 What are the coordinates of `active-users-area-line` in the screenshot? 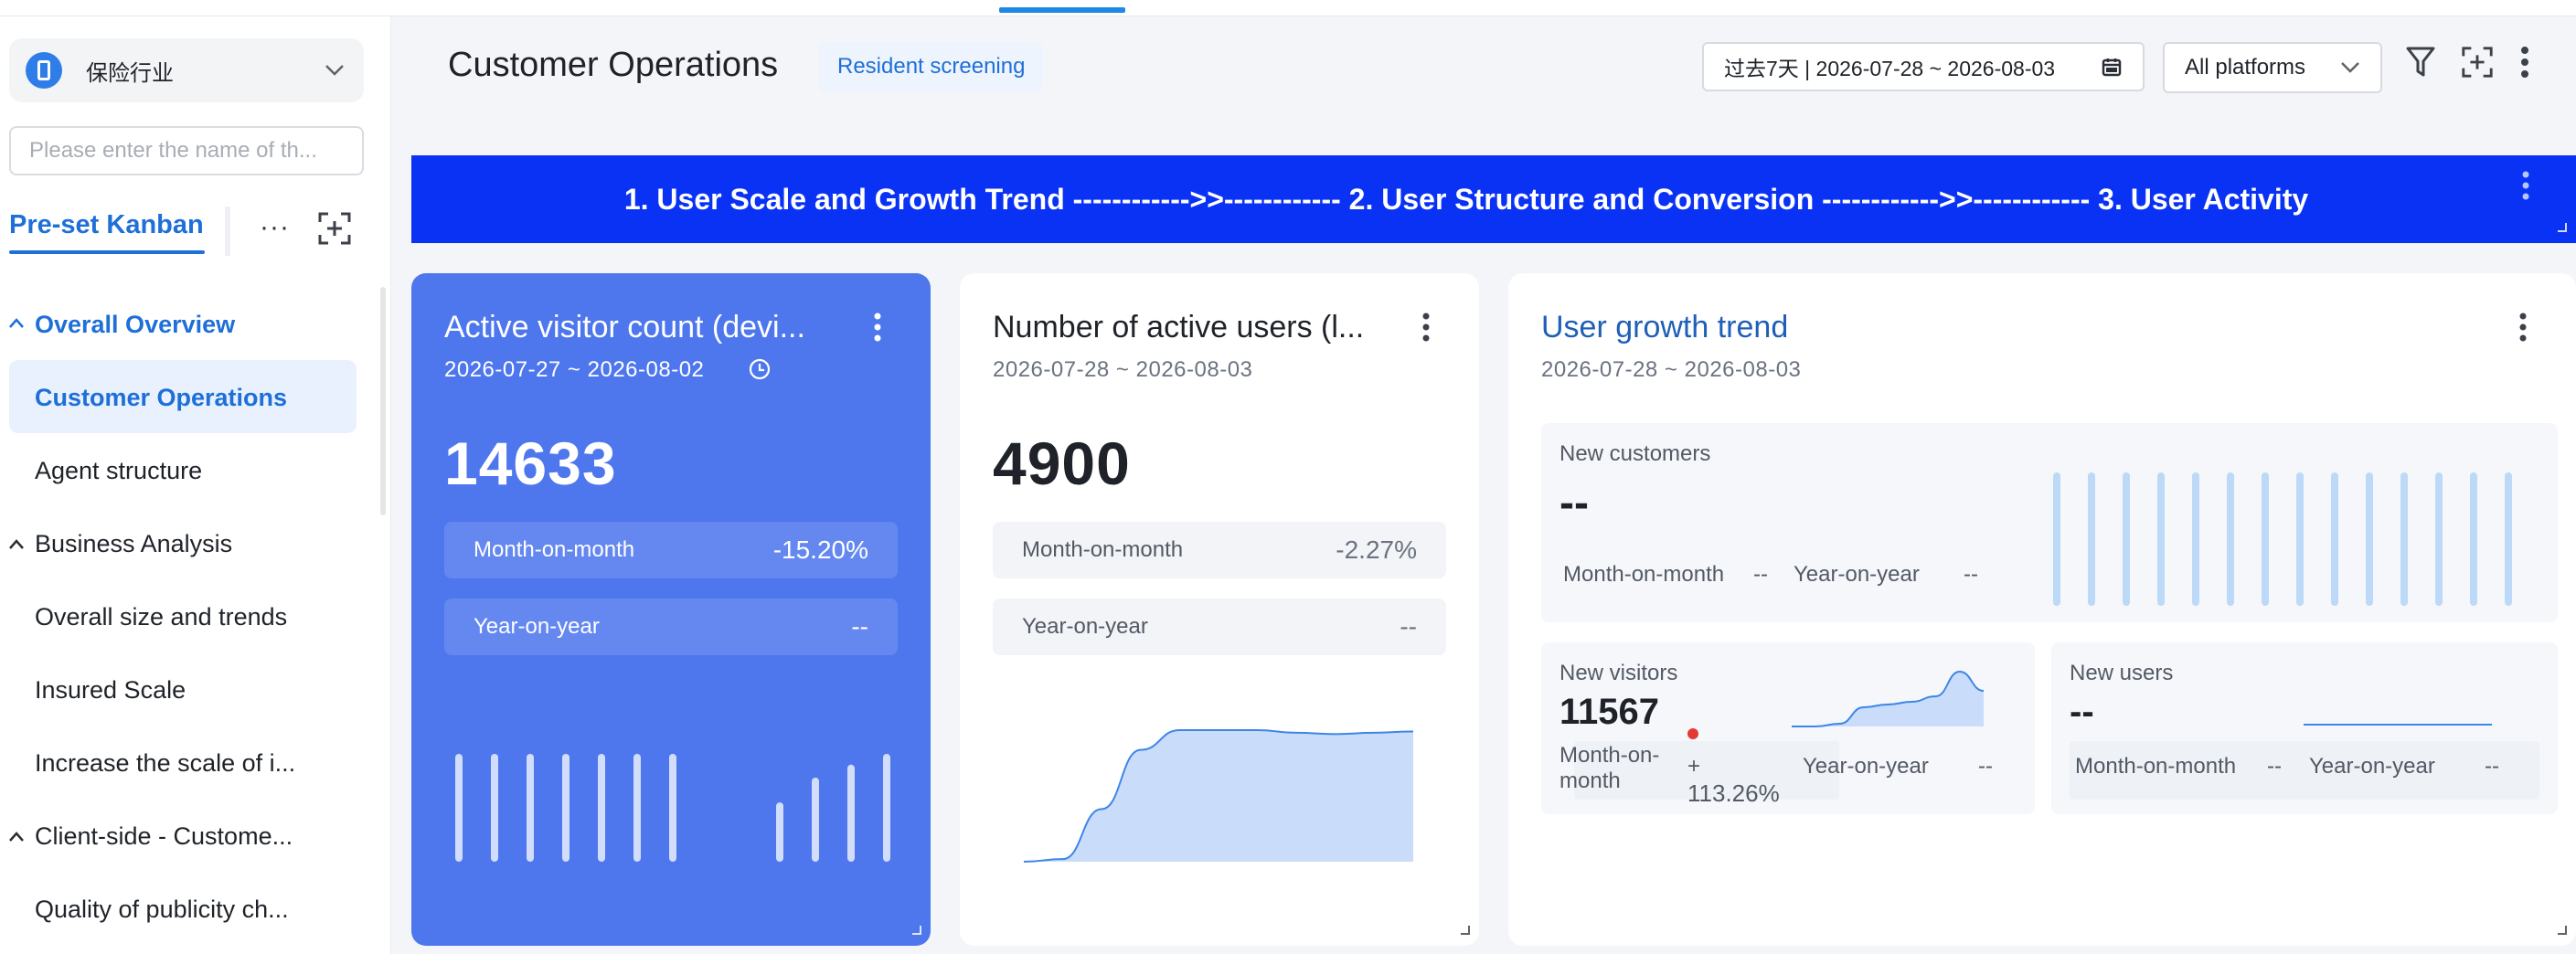 It's located at (1218, 796).